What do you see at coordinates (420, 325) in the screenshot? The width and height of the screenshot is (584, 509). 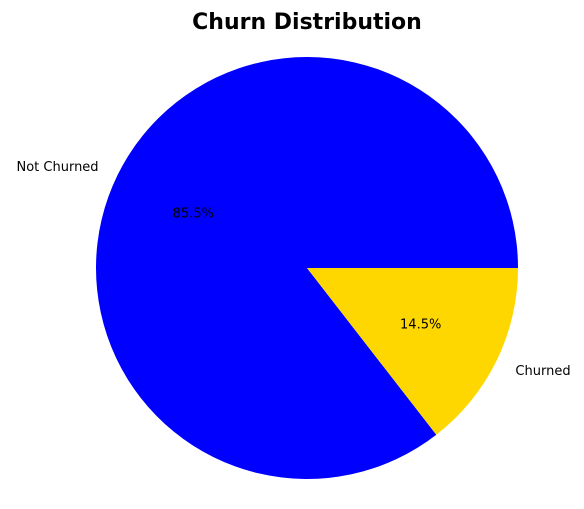 I see `percent-label: 14.5%` at bounding box center [420, 325].